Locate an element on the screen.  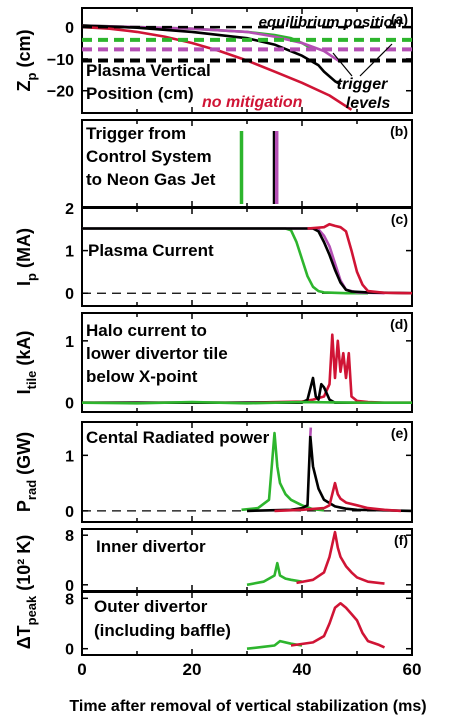
y-axis-label-sub: peak is located at coordinates (31, 610).